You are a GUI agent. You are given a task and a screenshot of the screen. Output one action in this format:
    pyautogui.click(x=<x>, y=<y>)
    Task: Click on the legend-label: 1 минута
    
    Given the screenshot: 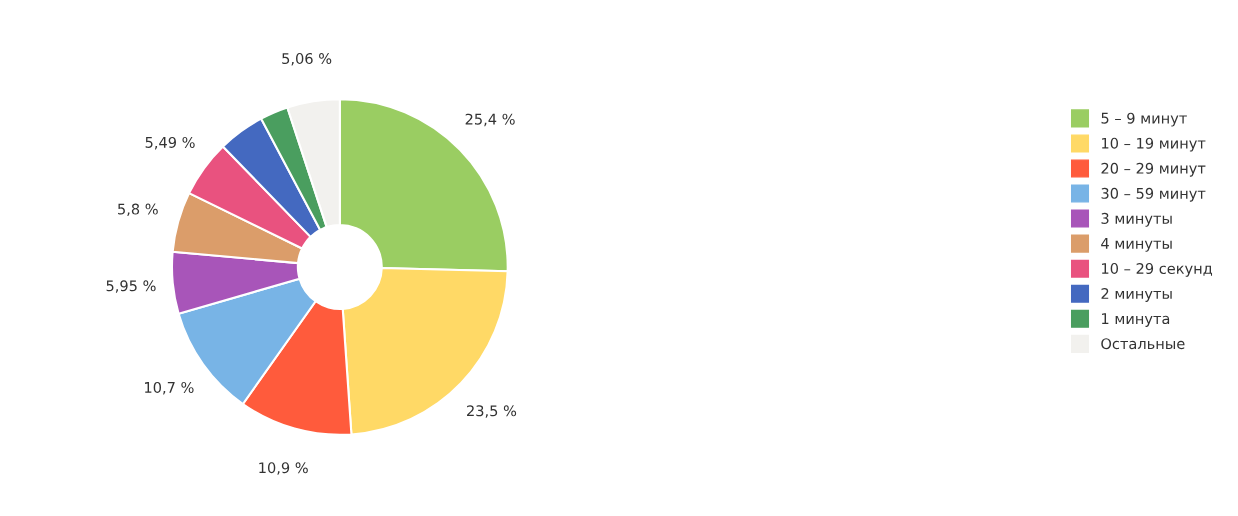 What is the action you would take?
    pyautogui.click(x=1136, y=320)
    